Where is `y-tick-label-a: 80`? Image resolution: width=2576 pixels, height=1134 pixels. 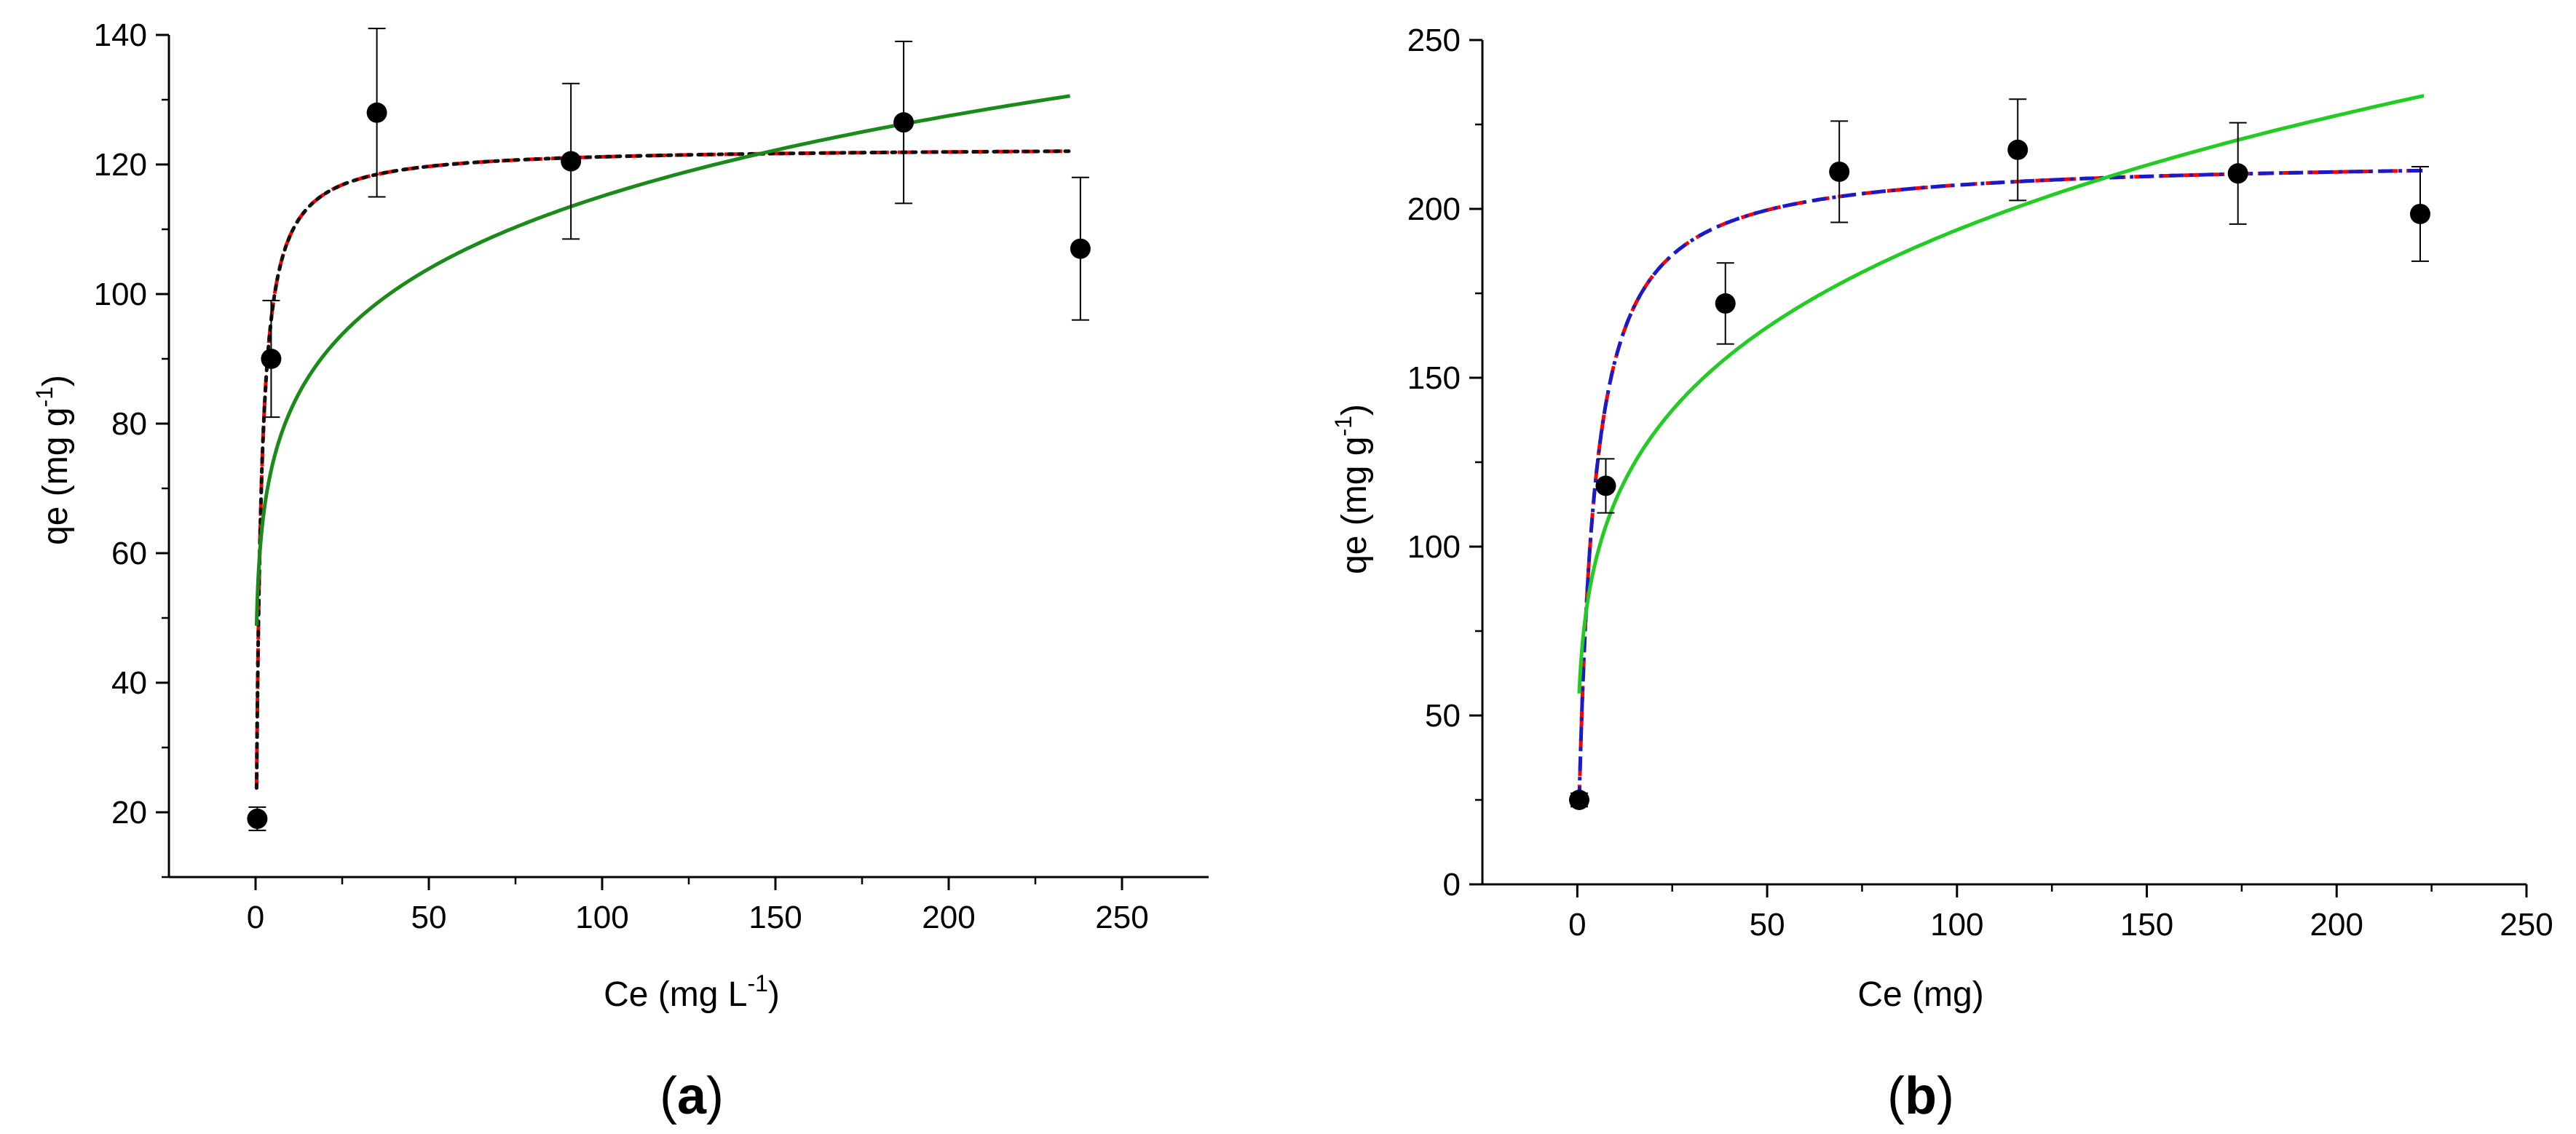 y-tick-label-a: 80 is located at coordinates (129, 424).